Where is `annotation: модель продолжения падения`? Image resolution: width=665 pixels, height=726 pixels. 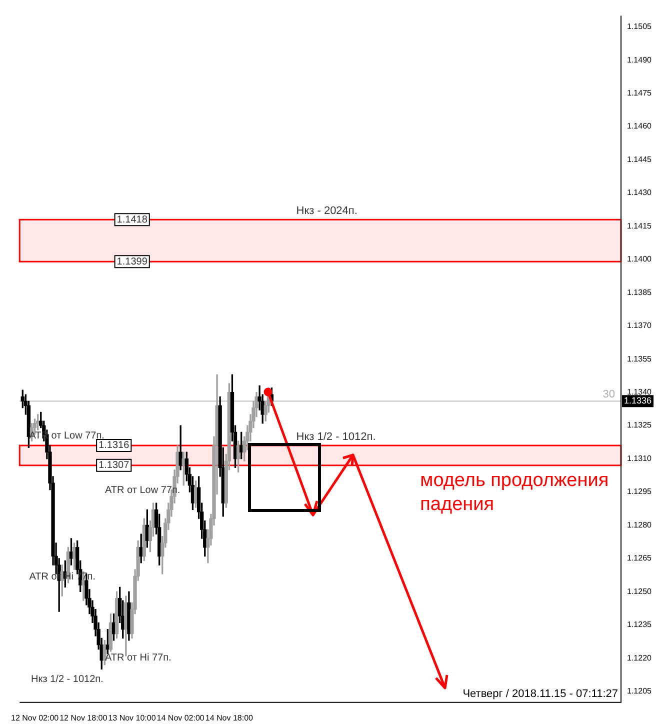
annotation: модель продолжения падения is located at coordinates (514, 492).